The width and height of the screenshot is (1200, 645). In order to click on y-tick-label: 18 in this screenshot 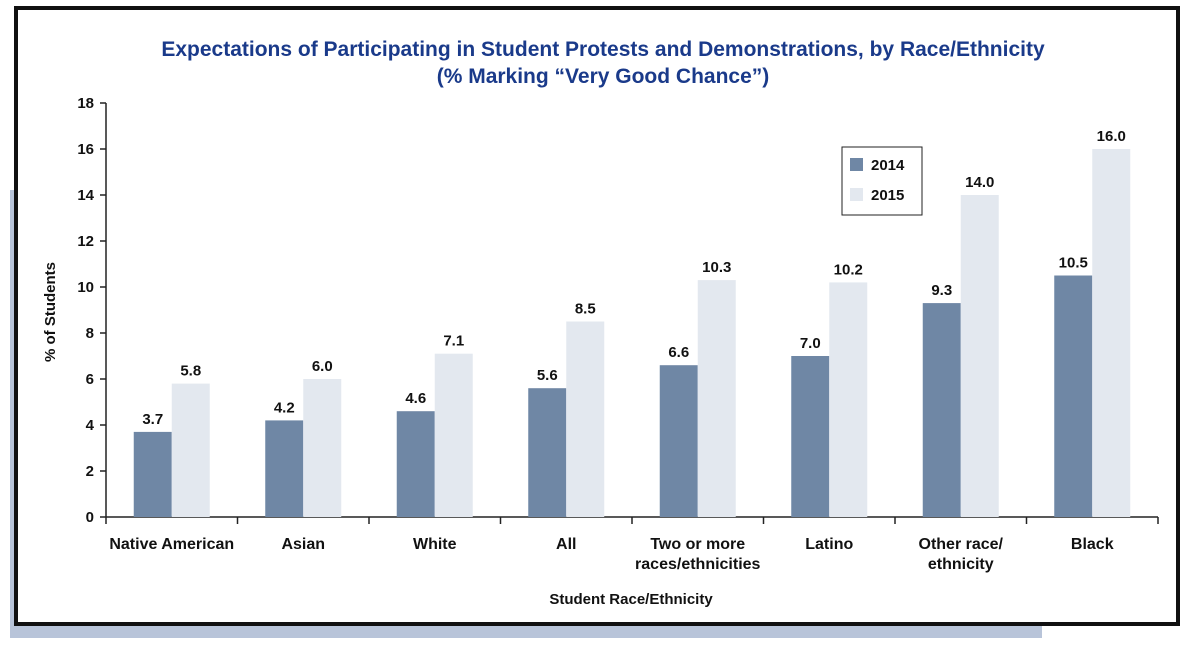, I will do `click(85, 103)`.